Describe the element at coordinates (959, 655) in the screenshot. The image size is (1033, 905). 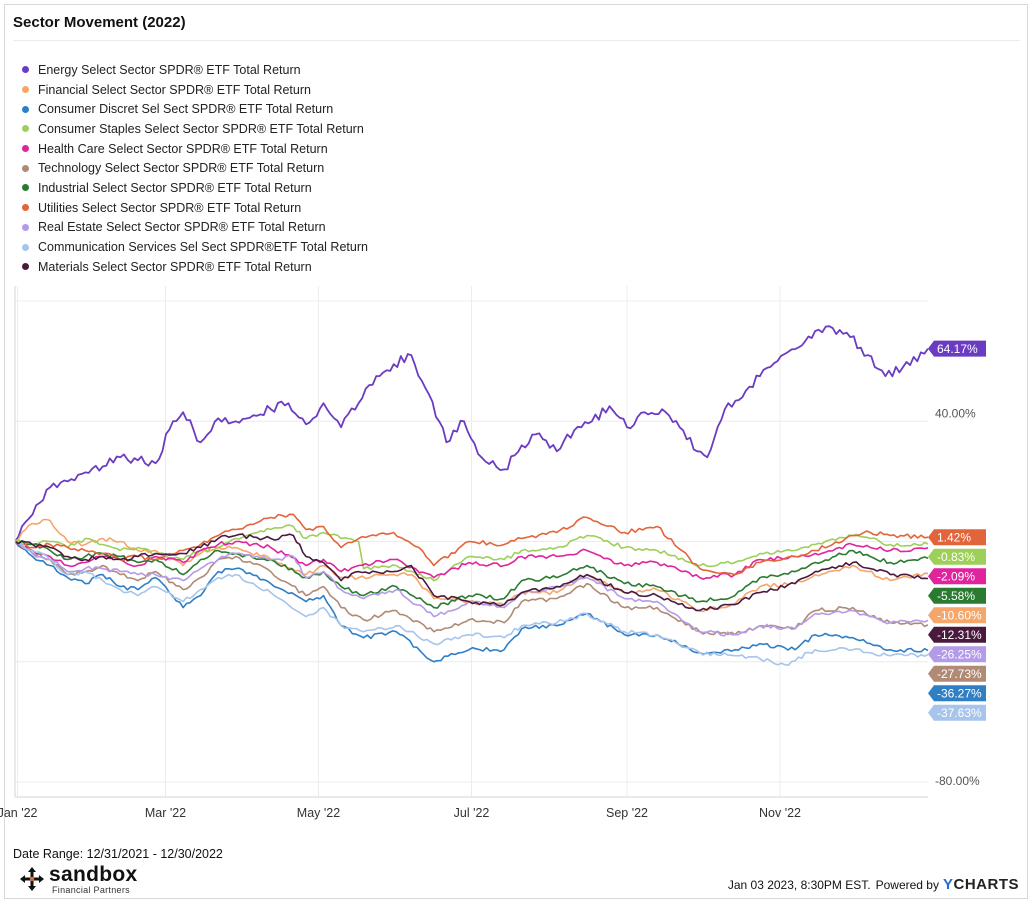
I see `end-label-text: -26.25%` at that location.